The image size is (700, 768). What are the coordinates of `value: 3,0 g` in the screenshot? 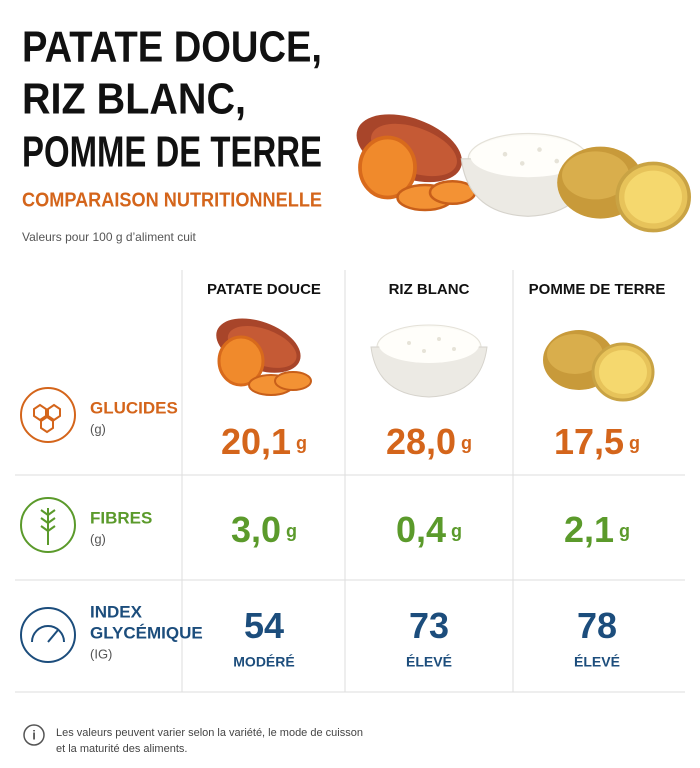 It's located at (264, 529).